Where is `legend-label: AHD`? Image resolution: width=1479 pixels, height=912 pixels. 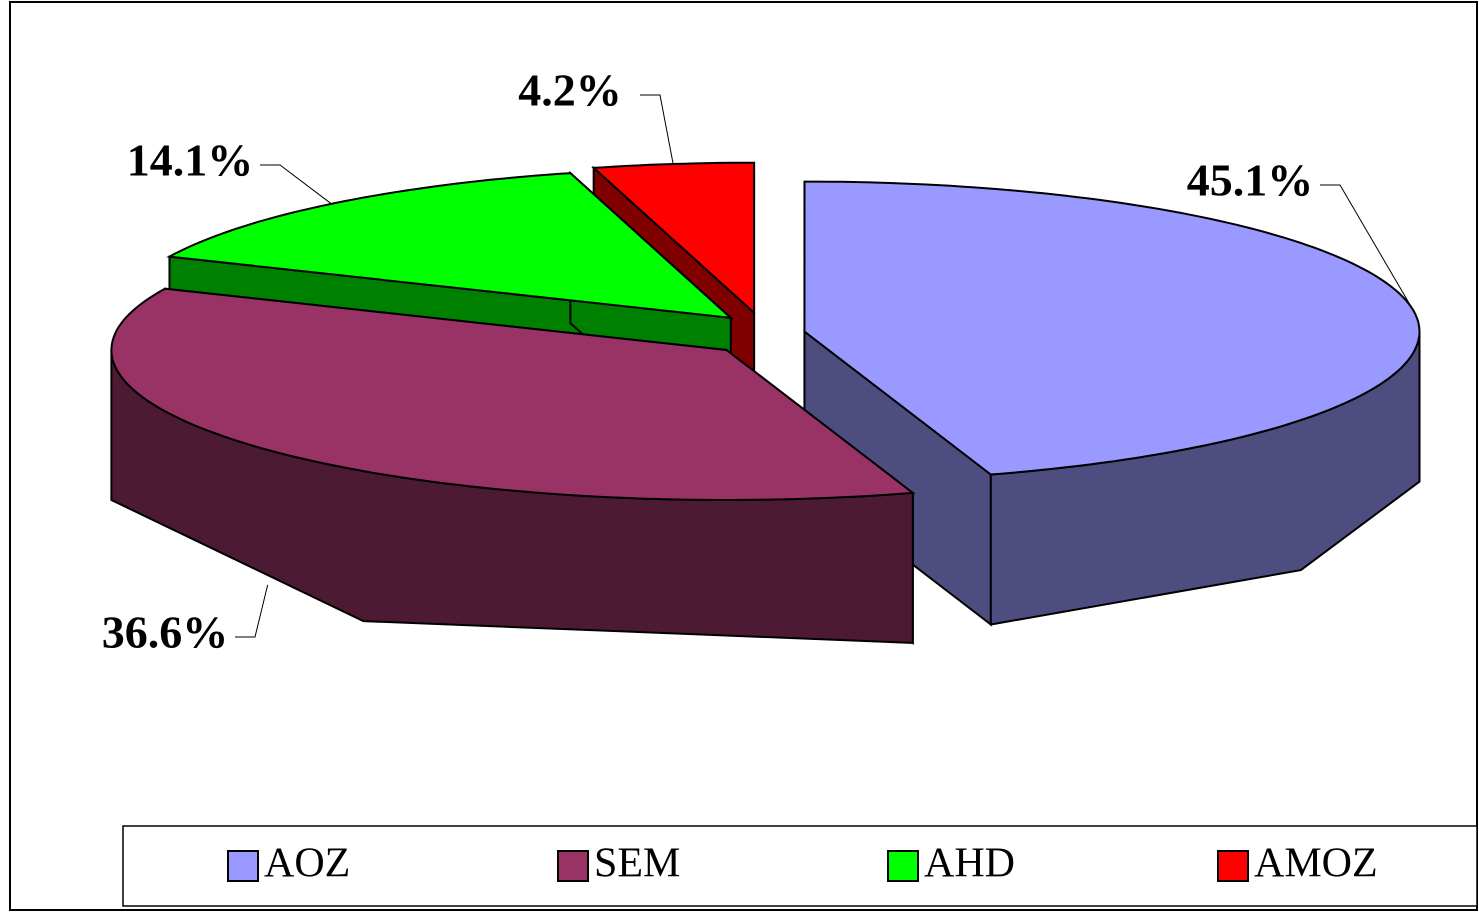
legend-label: AHD is located at coordinates (969, 864).